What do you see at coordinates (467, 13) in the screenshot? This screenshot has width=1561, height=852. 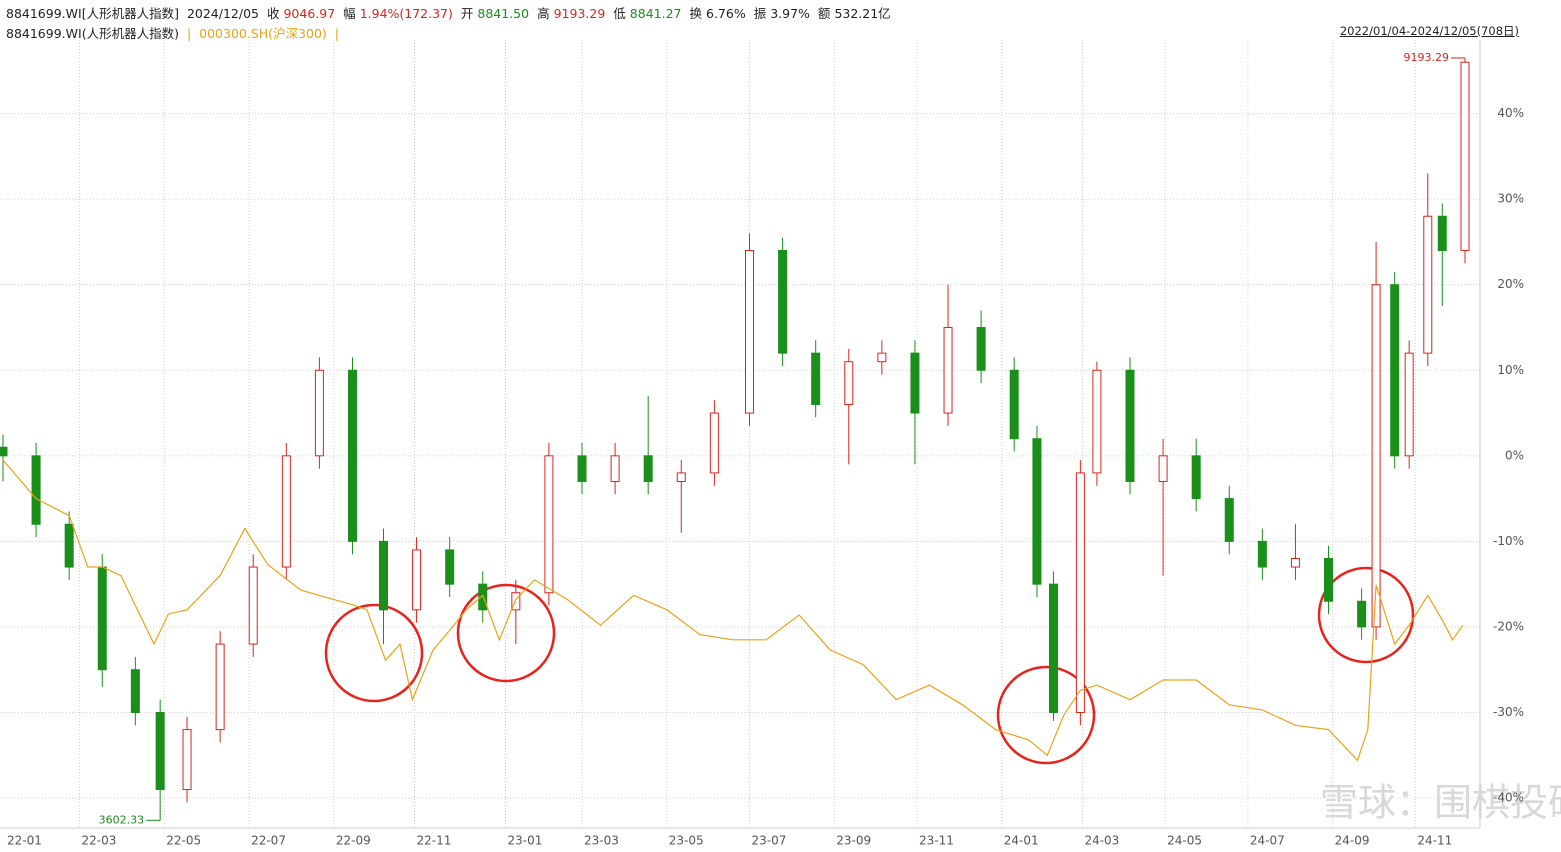 I see `label: 开` at bounding box center [467, 13].